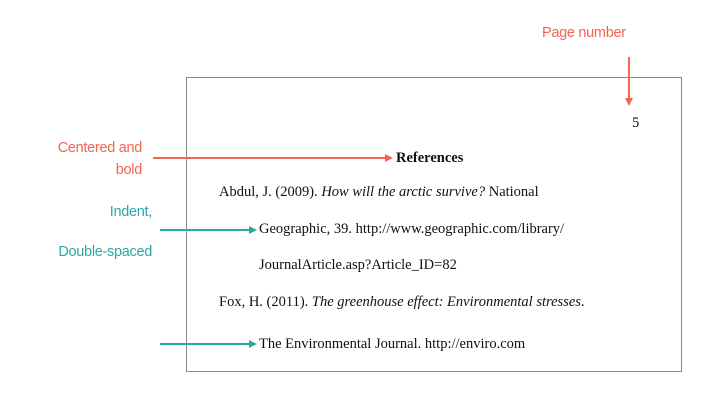  I want to click on centered-label-line1: Centered and, so click(100, 148).